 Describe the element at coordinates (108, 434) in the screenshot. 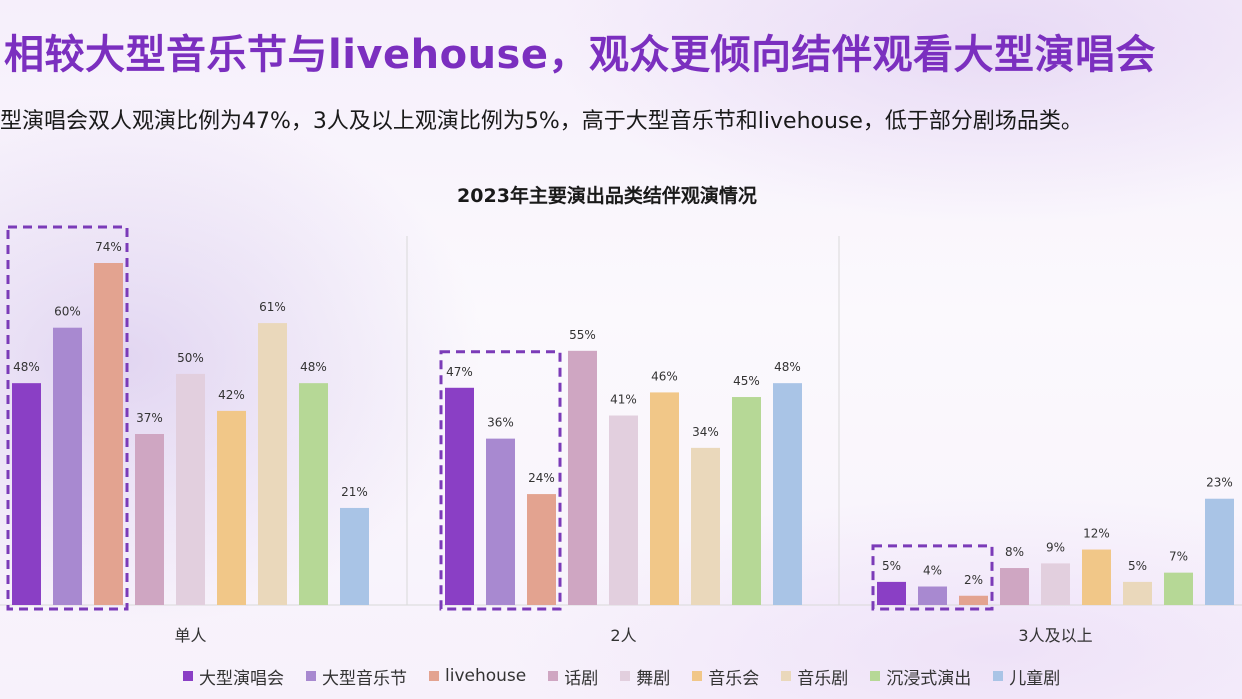

I see `bar-livehouse-单人` at that location.